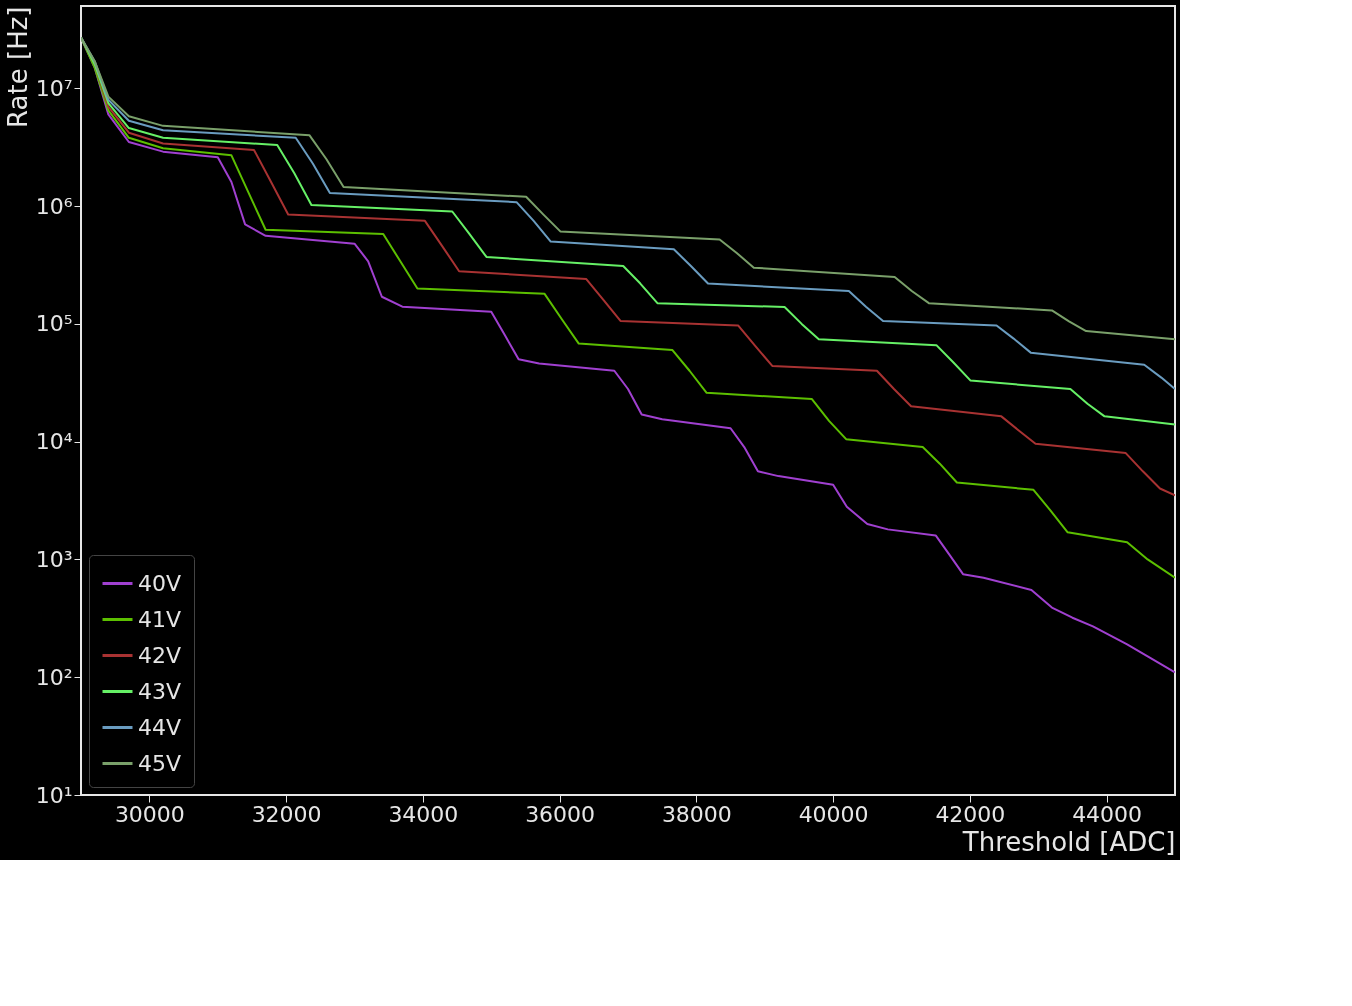  What do you see at coordinates (17, 67) in the screenshot?
I see `y-axis-title: Rate [Hz]` at bounding box center [17, 67].